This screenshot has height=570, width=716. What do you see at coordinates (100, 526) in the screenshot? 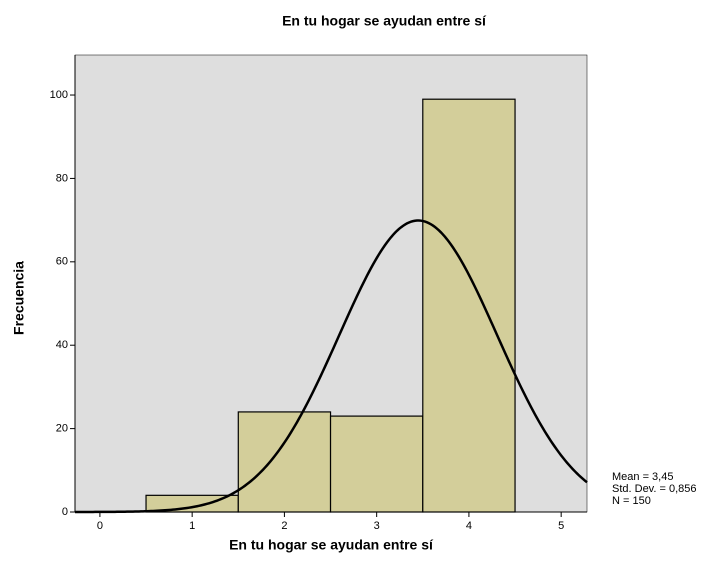
I see `x-tick-label: 0` at bounding box center [100, 526].